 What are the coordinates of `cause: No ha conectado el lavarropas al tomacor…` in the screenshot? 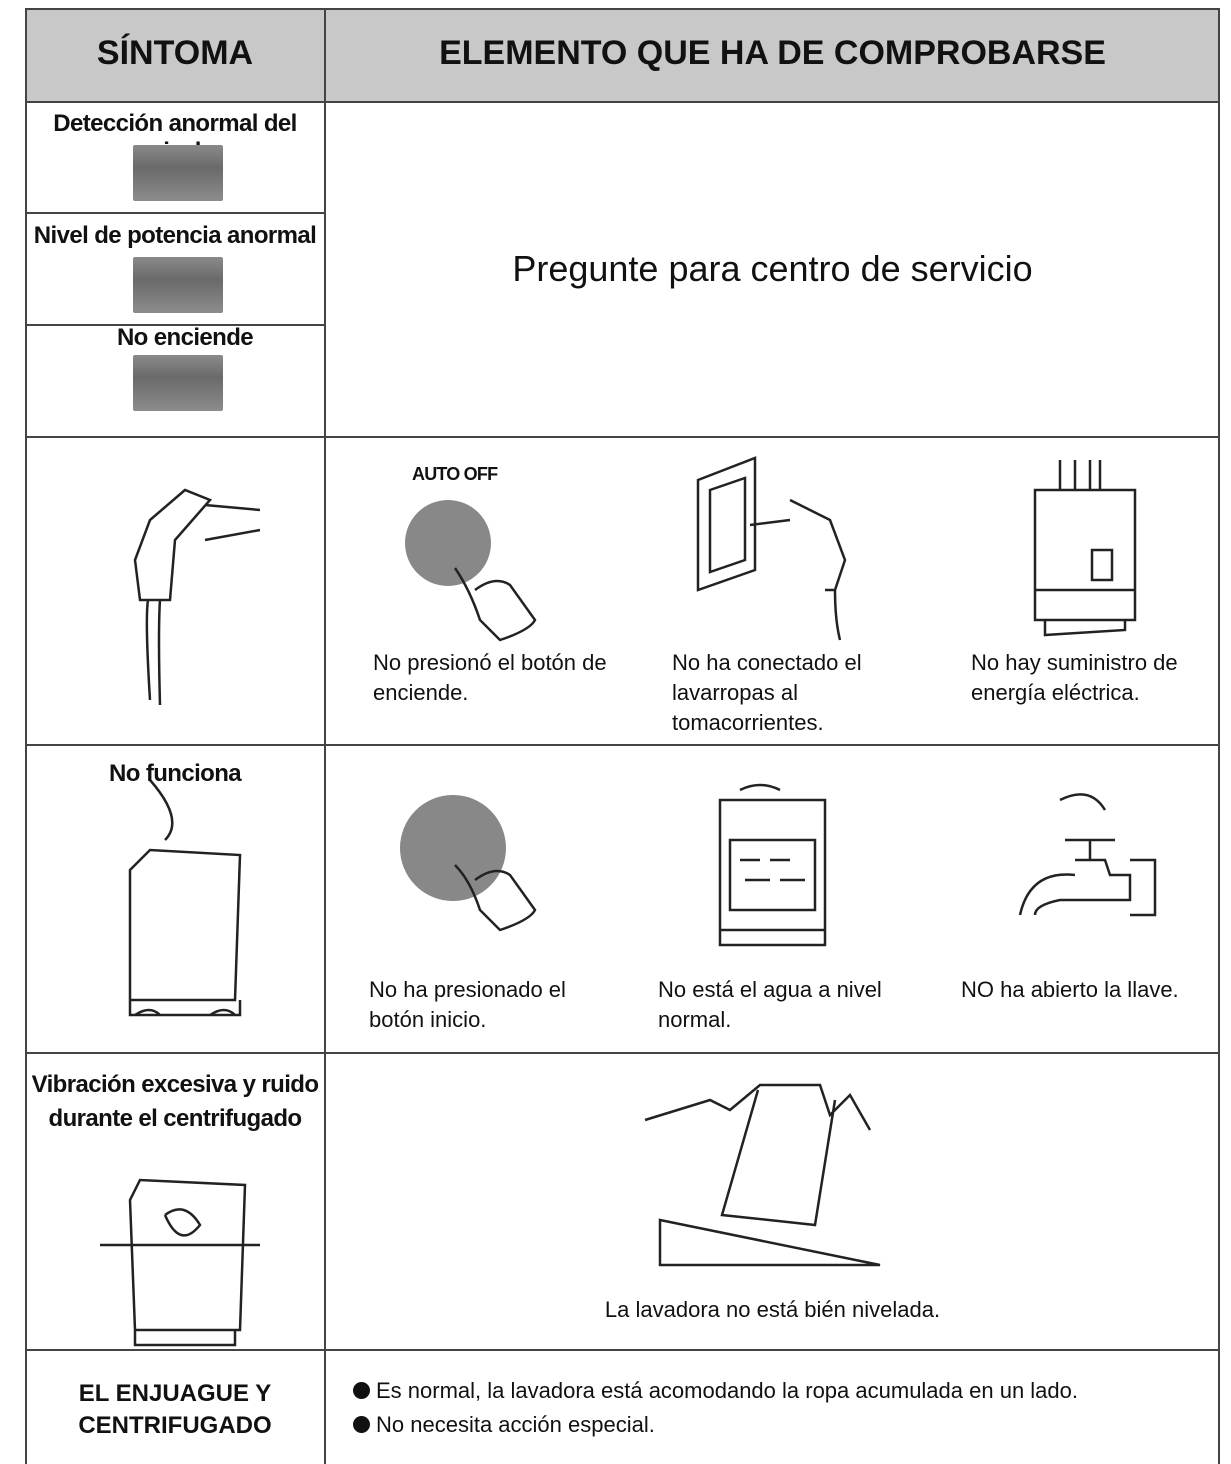 It's located at (767, 692).